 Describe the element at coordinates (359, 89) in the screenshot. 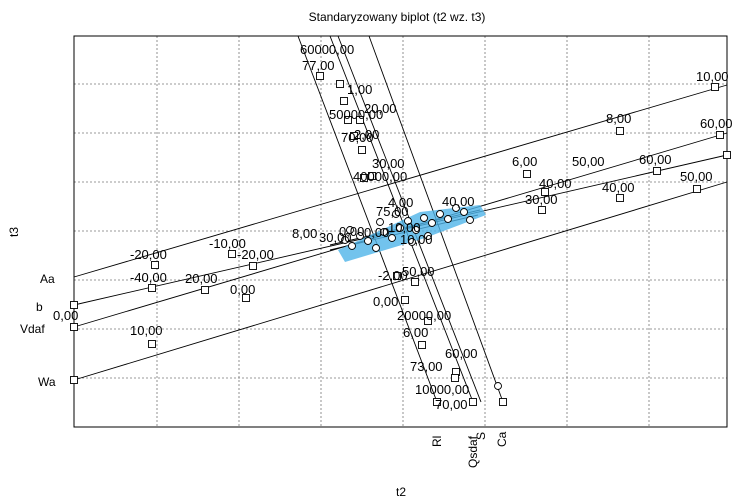

I see `tick-label: 1,00` at that location.